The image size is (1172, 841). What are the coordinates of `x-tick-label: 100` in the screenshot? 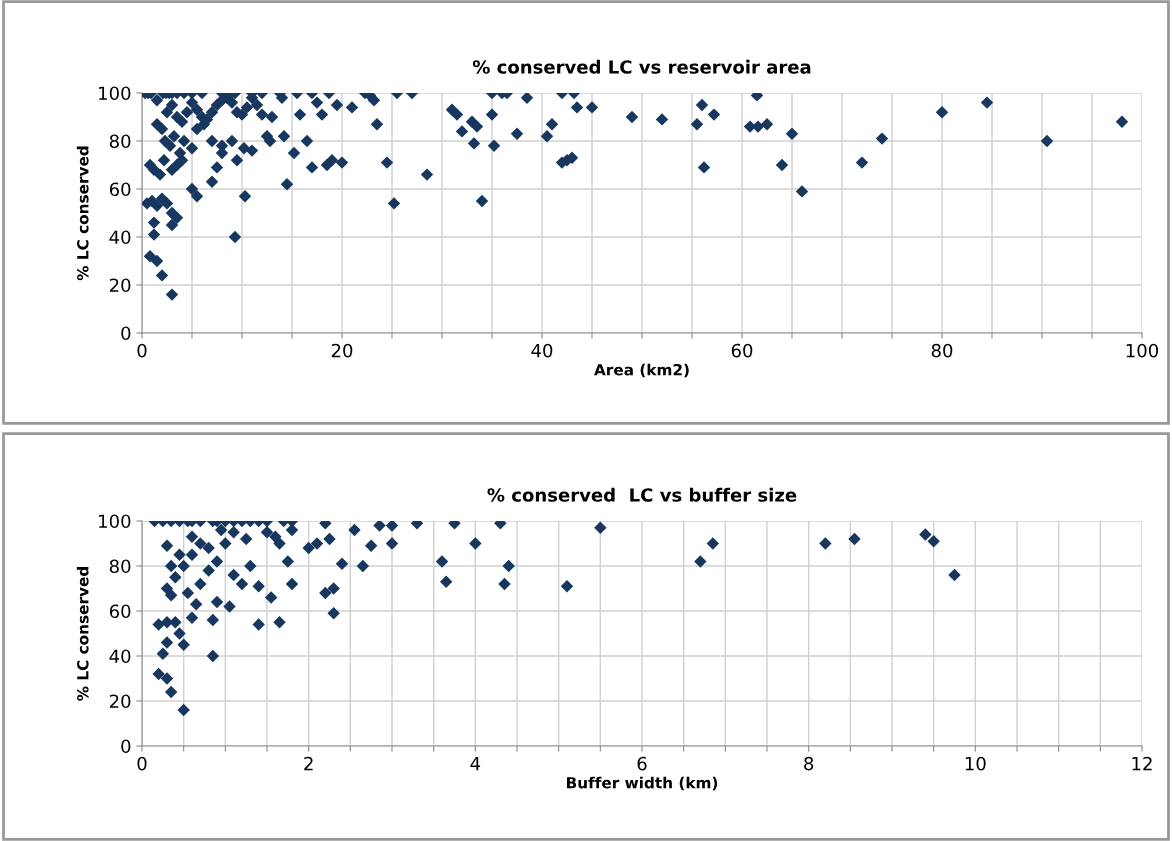 It's located at (1142, 350).